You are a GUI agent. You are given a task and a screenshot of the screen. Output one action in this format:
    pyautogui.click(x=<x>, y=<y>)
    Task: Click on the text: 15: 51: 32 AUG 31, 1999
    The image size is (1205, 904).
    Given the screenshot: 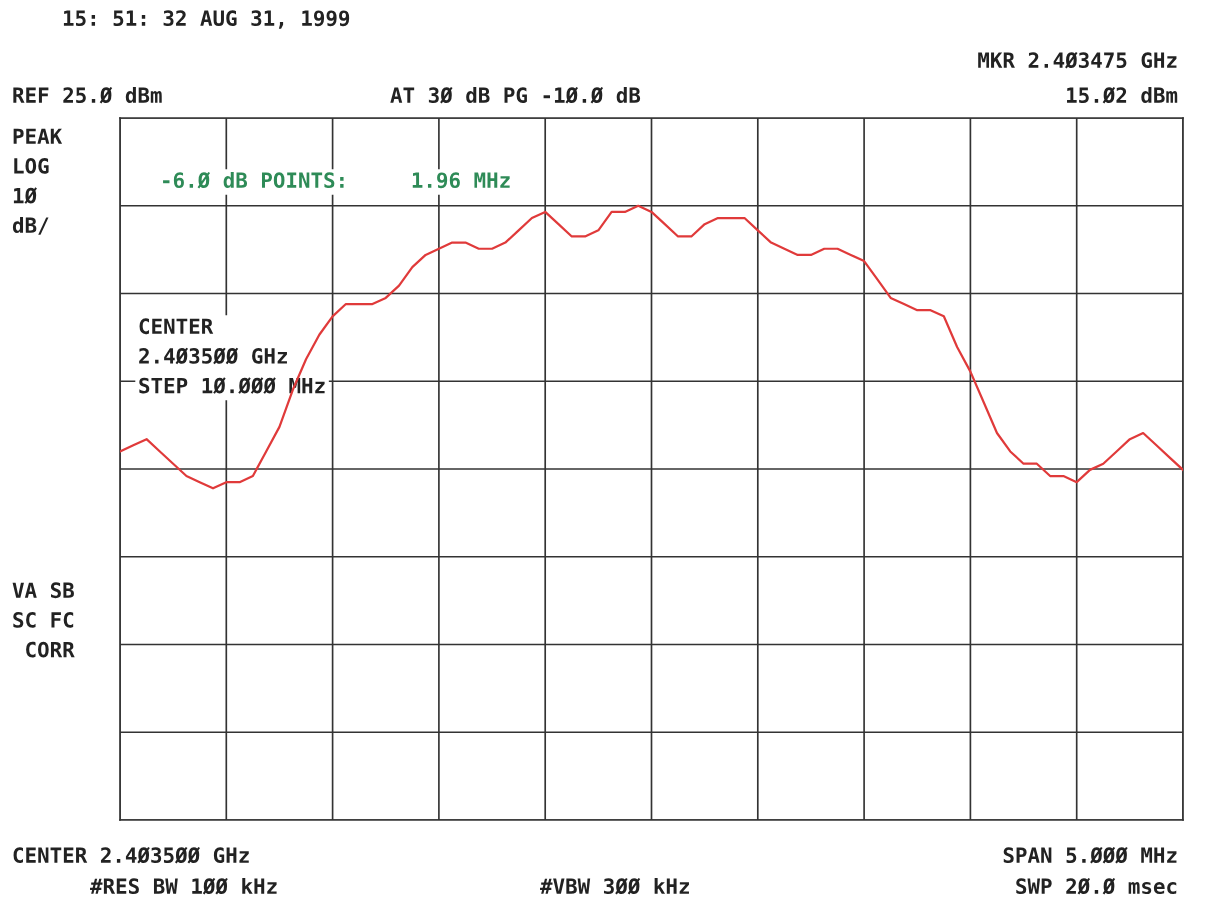 What is the action you would take?
    pyautogui.click(x=206, y=19)
    